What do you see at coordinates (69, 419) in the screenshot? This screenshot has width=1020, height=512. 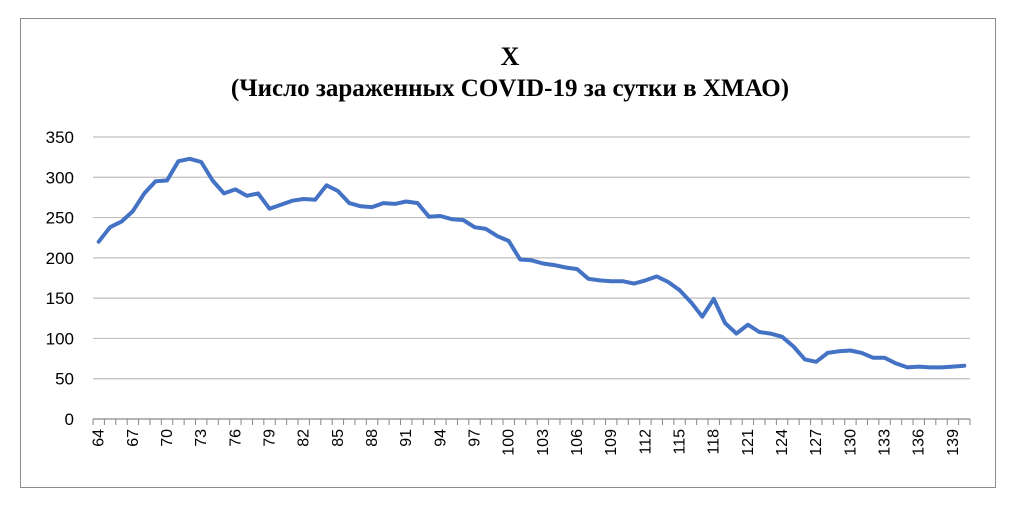 I see `y-tick-label: 0` at bounding box center [69, 419].